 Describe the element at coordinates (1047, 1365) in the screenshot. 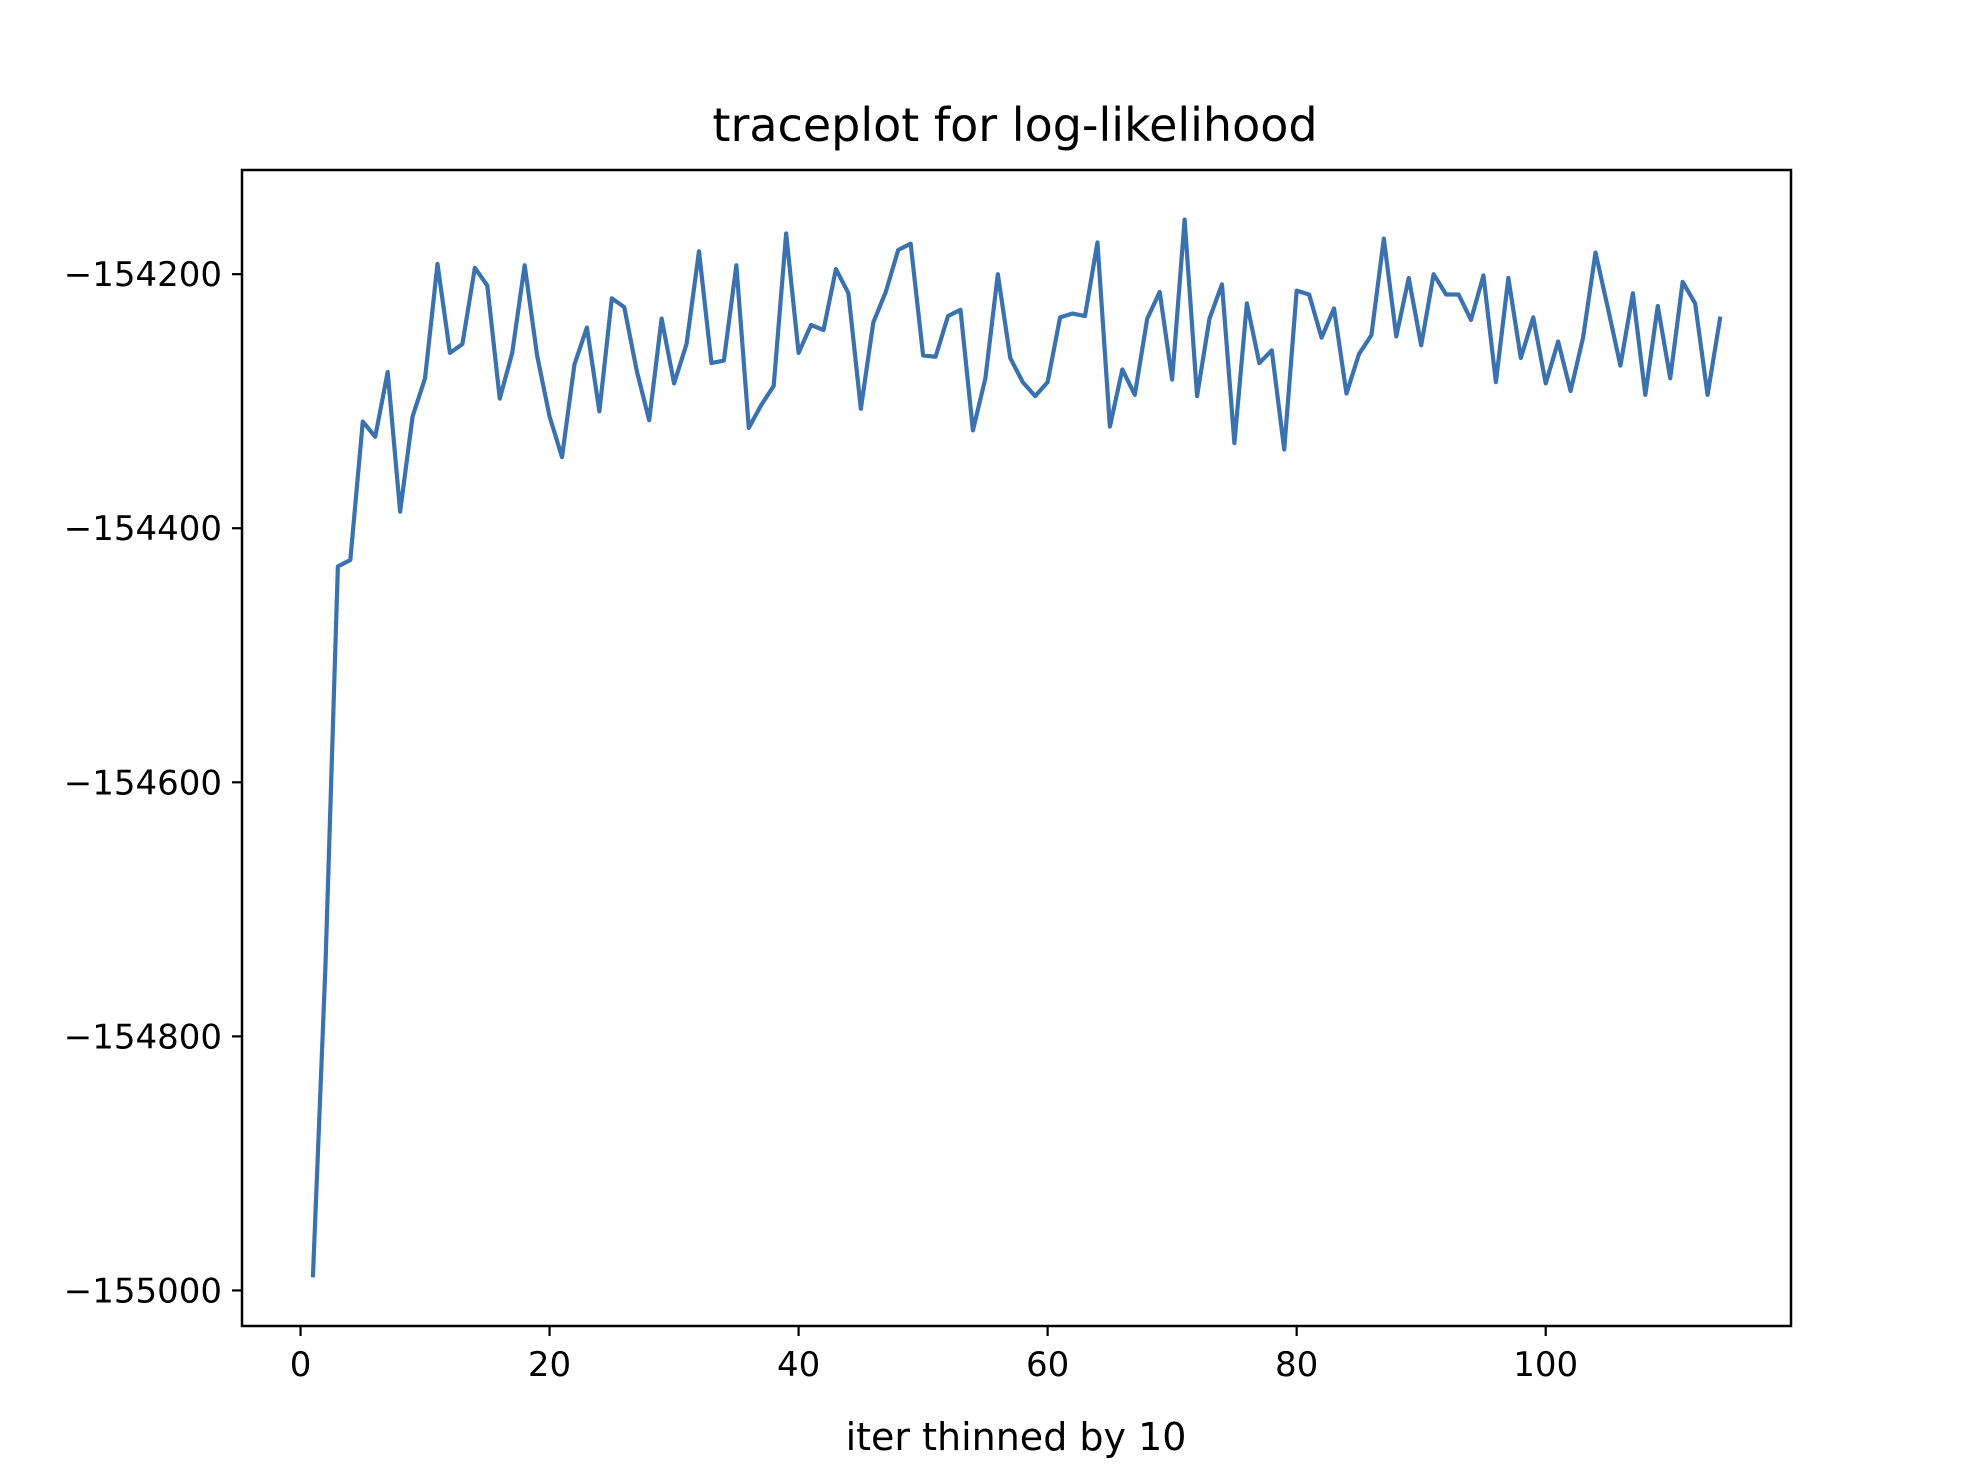

I see `x-tick-label: 60` at that location.